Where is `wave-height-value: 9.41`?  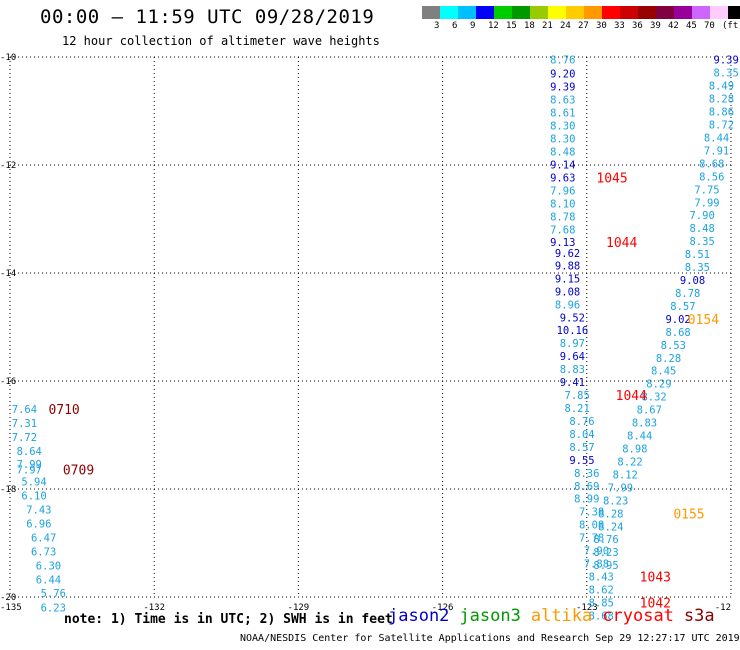
wave-height-value: 9.41 is located at coordinates (572, 383).